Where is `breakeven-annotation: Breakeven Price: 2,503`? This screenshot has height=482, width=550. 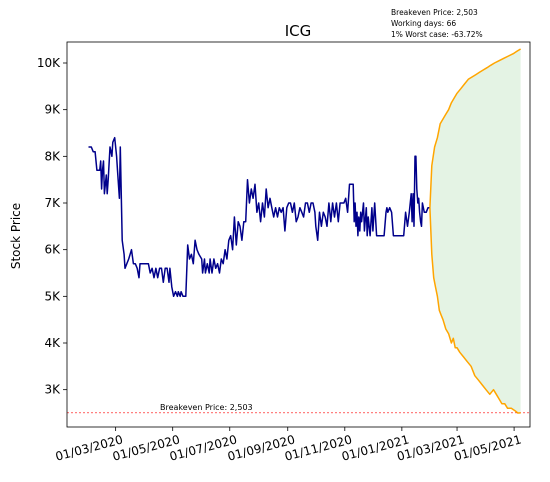 breakeven-annotation: Breakeven Price: 2,503 is located at coordinates (206, 407).